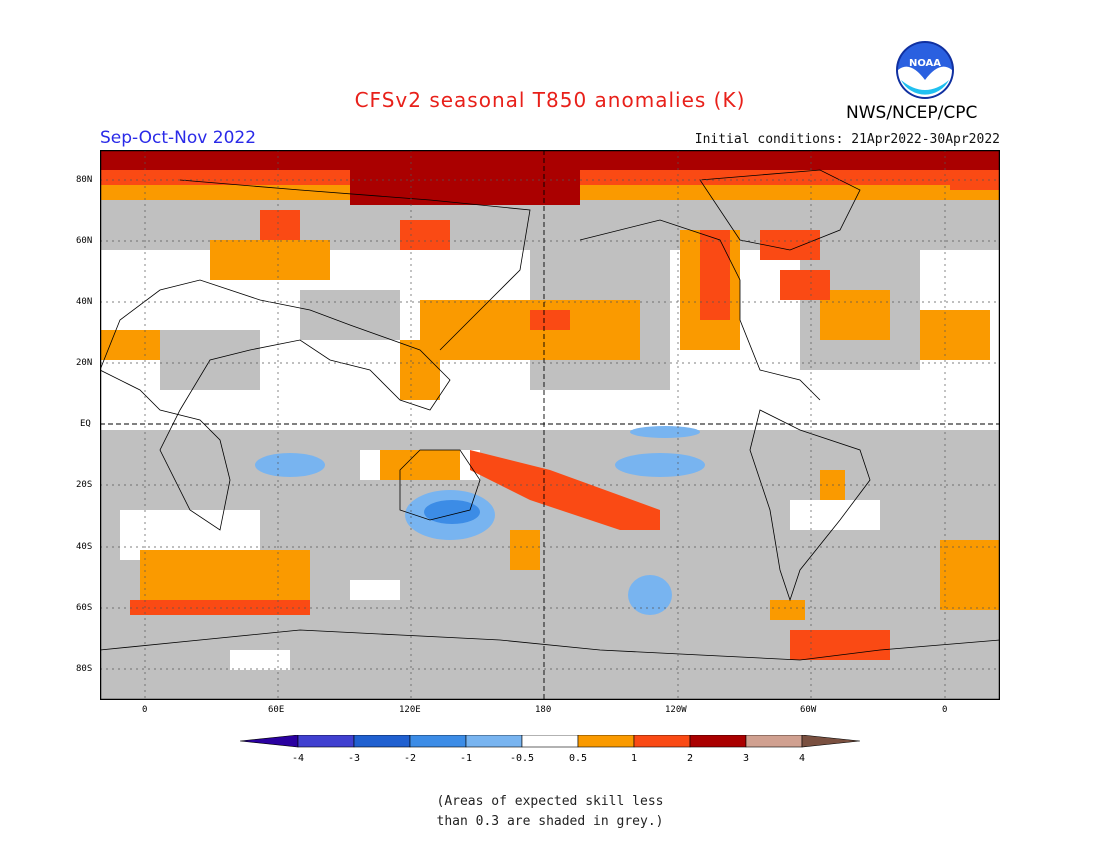 The width and height of the screenshot is (1100, 850). Describe the element at coordinates (690, 758) in the screenshot. I see `legend-tick: 2` at that location.